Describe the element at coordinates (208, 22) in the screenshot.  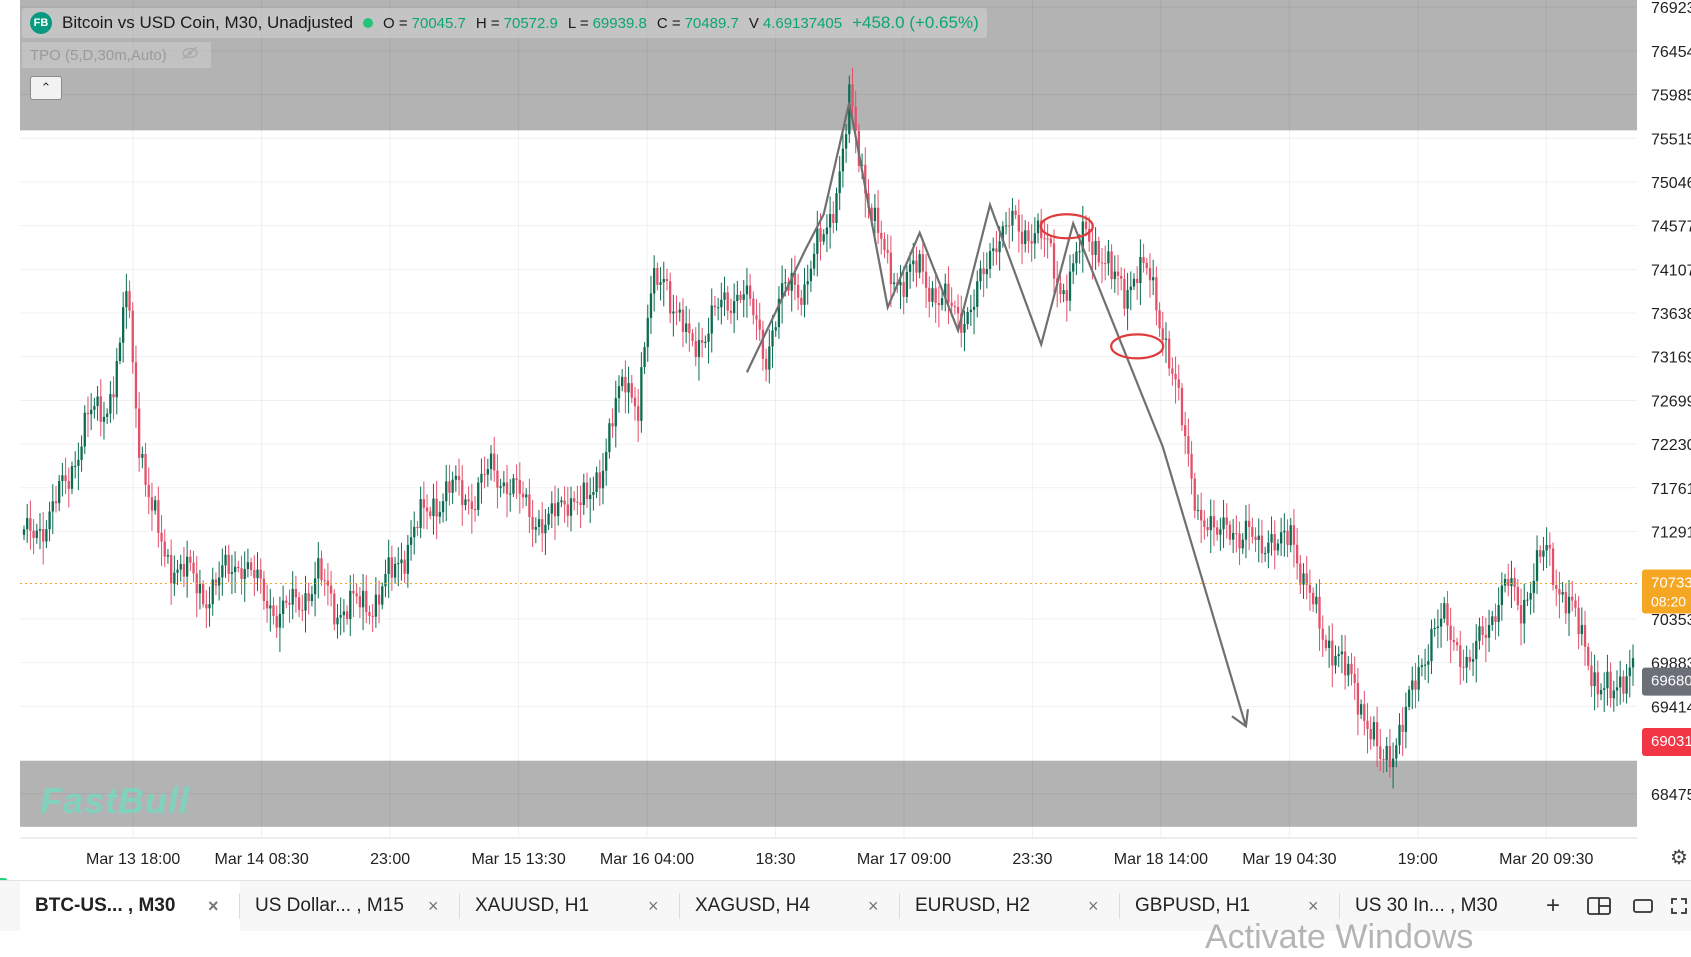
I see `symbol-title: Bitcoin vs USD Coin, M30, Unadjusted` at that location.